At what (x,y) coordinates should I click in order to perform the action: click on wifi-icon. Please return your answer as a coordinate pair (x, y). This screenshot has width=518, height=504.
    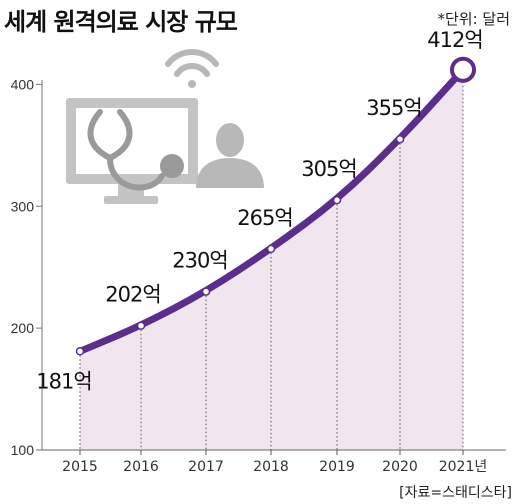
    Looking at the image, I should click on (192, 68).